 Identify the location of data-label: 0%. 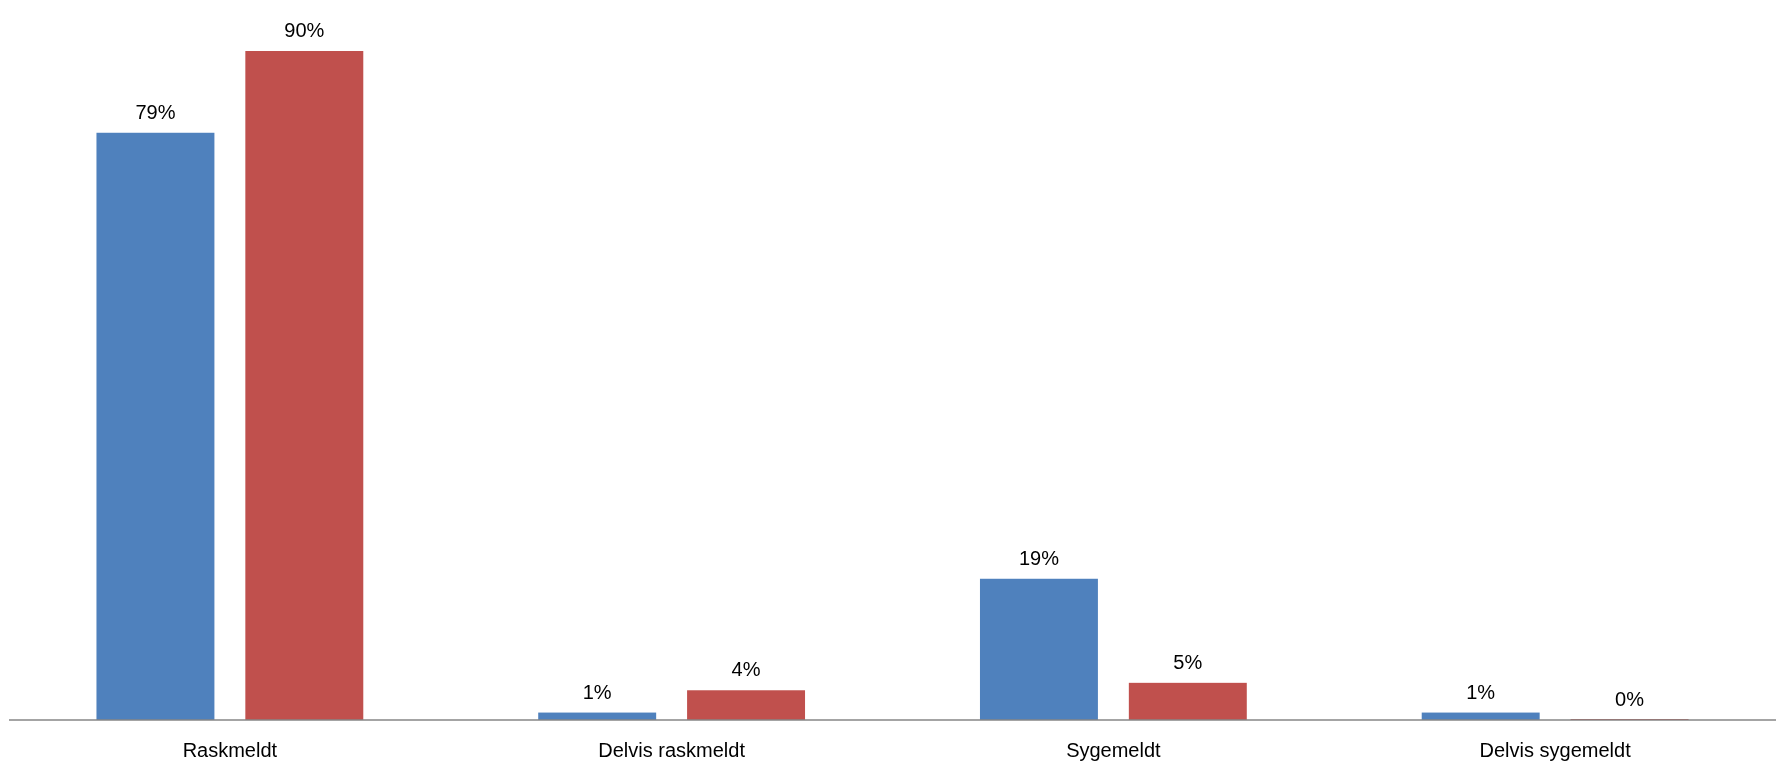
(1630, 699).